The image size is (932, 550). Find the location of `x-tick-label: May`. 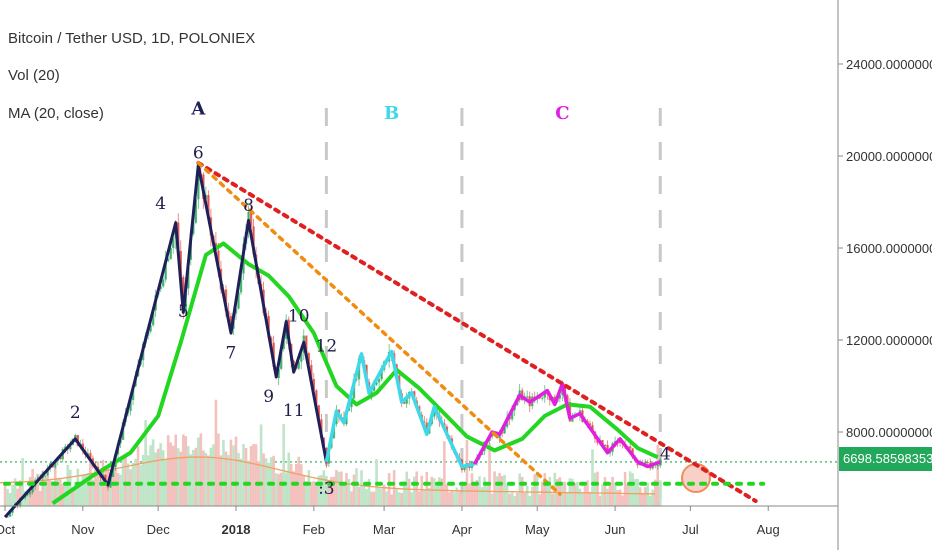

x-tick-label: May is located at coordinates (537, 529).